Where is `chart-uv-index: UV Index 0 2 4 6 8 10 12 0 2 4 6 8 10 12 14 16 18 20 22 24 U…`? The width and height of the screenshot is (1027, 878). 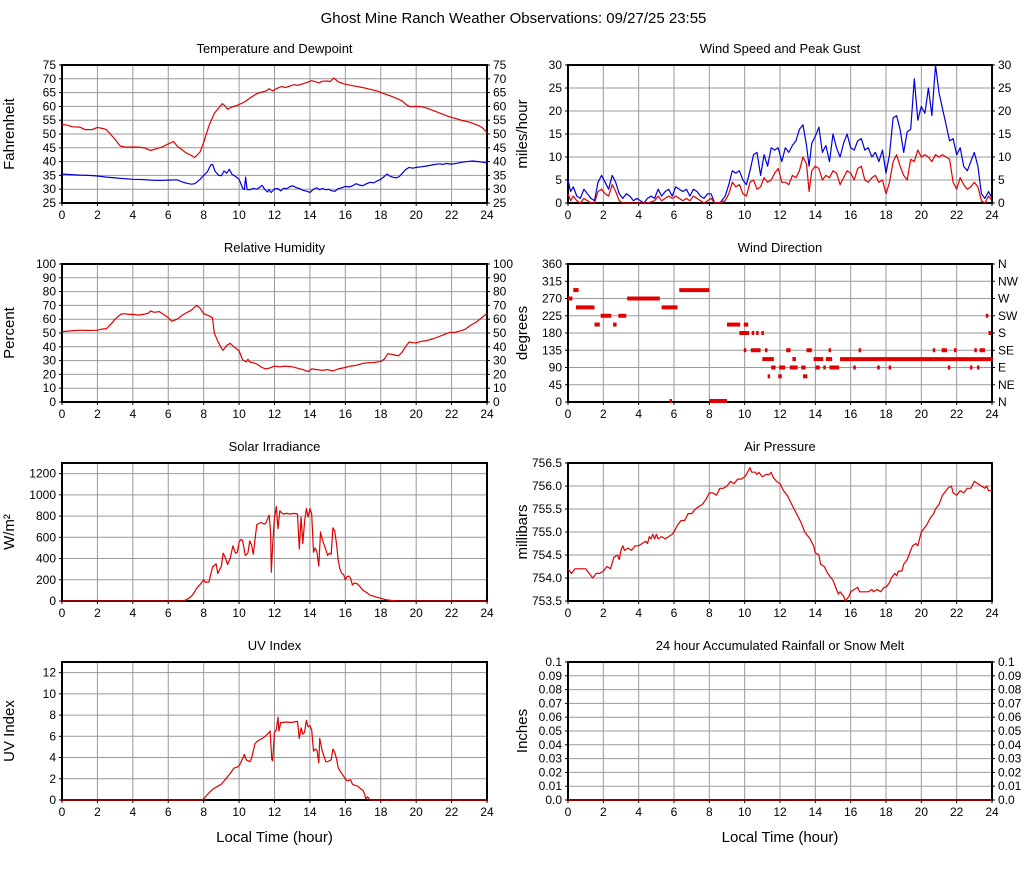
chart-uv-index: UV Index 0 2 4 6 8 10 12 0 2 4 6 8 10 12 14 16 18 20 22 24 U… is located at coordinates (256, 742).